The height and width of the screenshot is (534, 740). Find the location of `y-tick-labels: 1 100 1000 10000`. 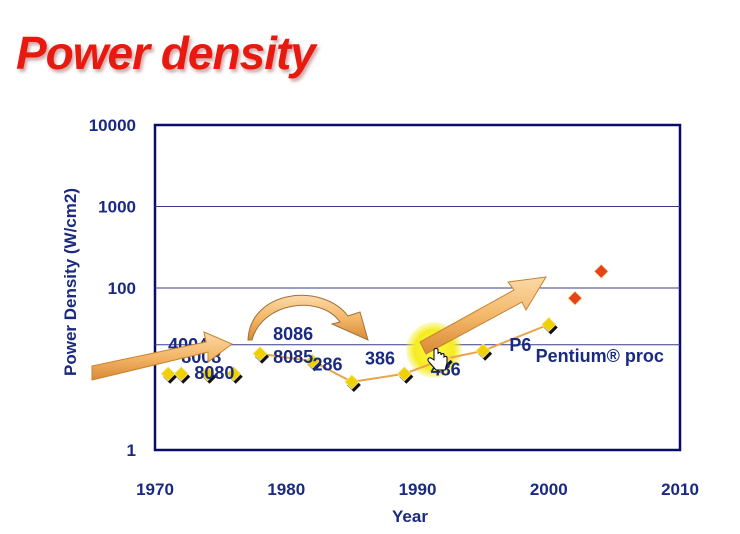

y-tick-labels: 1 100 1000 10000 is located at coordinates (112, 288).